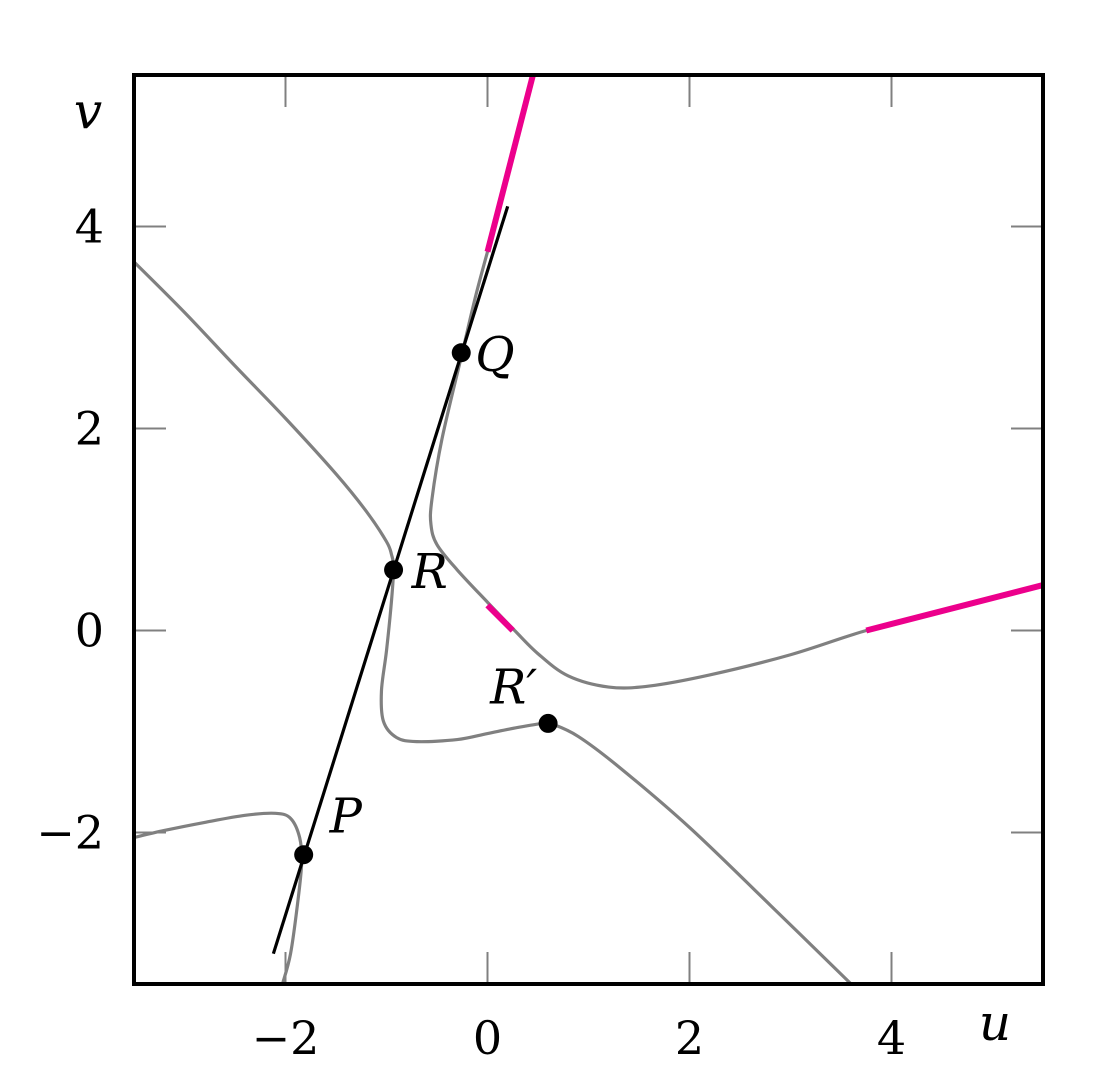 This screenshot has height=1078, width=1118. I want to click on curve-lower-left-branch, so click(218, 898).